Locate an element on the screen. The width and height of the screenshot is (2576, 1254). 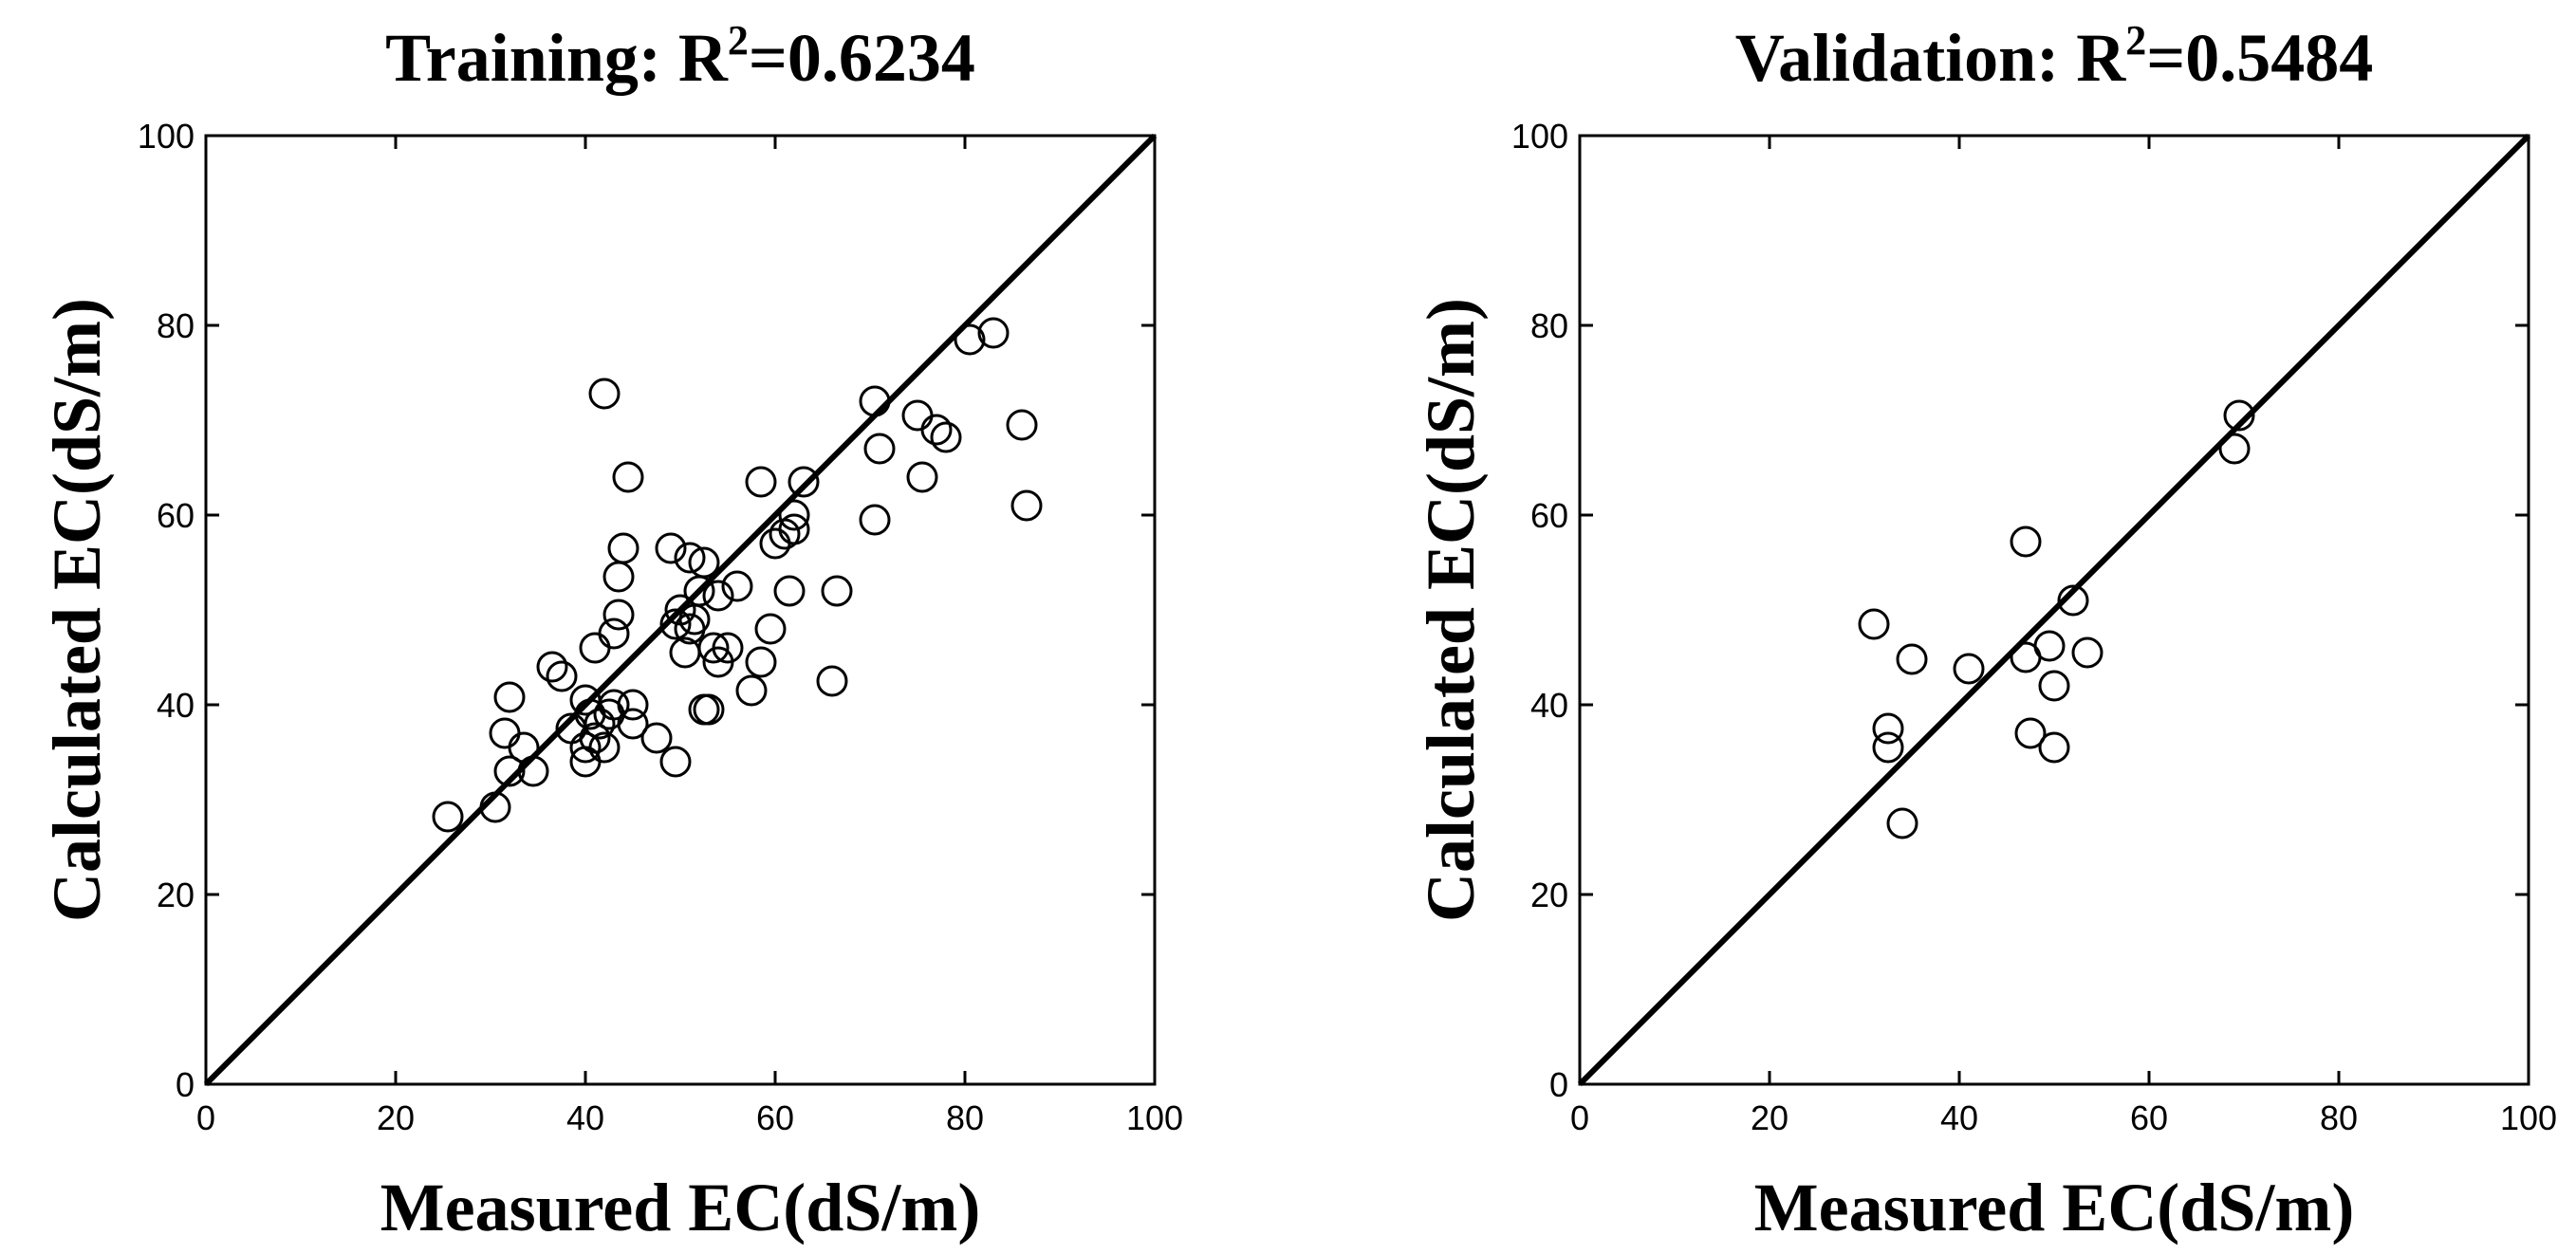
validation-y-tick-label: 100 is located at coordinates (1539, 137).